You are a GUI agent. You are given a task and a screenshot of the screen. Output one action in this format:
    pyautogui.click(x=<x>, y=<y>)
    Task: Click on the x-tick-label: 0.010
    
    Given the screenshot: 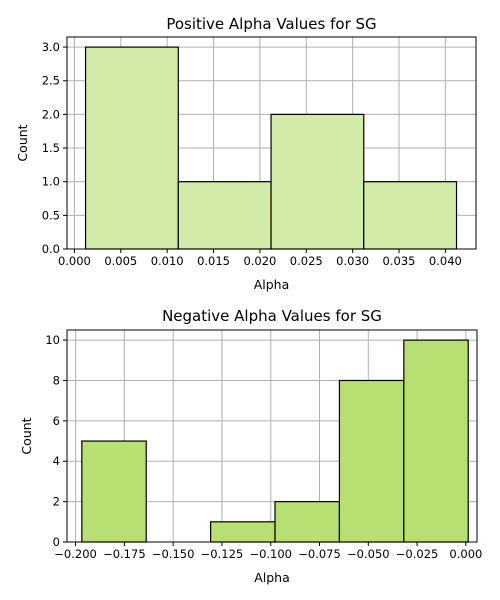 What is the action you would take?
    pyautogui.click(x=167, y=261)
    